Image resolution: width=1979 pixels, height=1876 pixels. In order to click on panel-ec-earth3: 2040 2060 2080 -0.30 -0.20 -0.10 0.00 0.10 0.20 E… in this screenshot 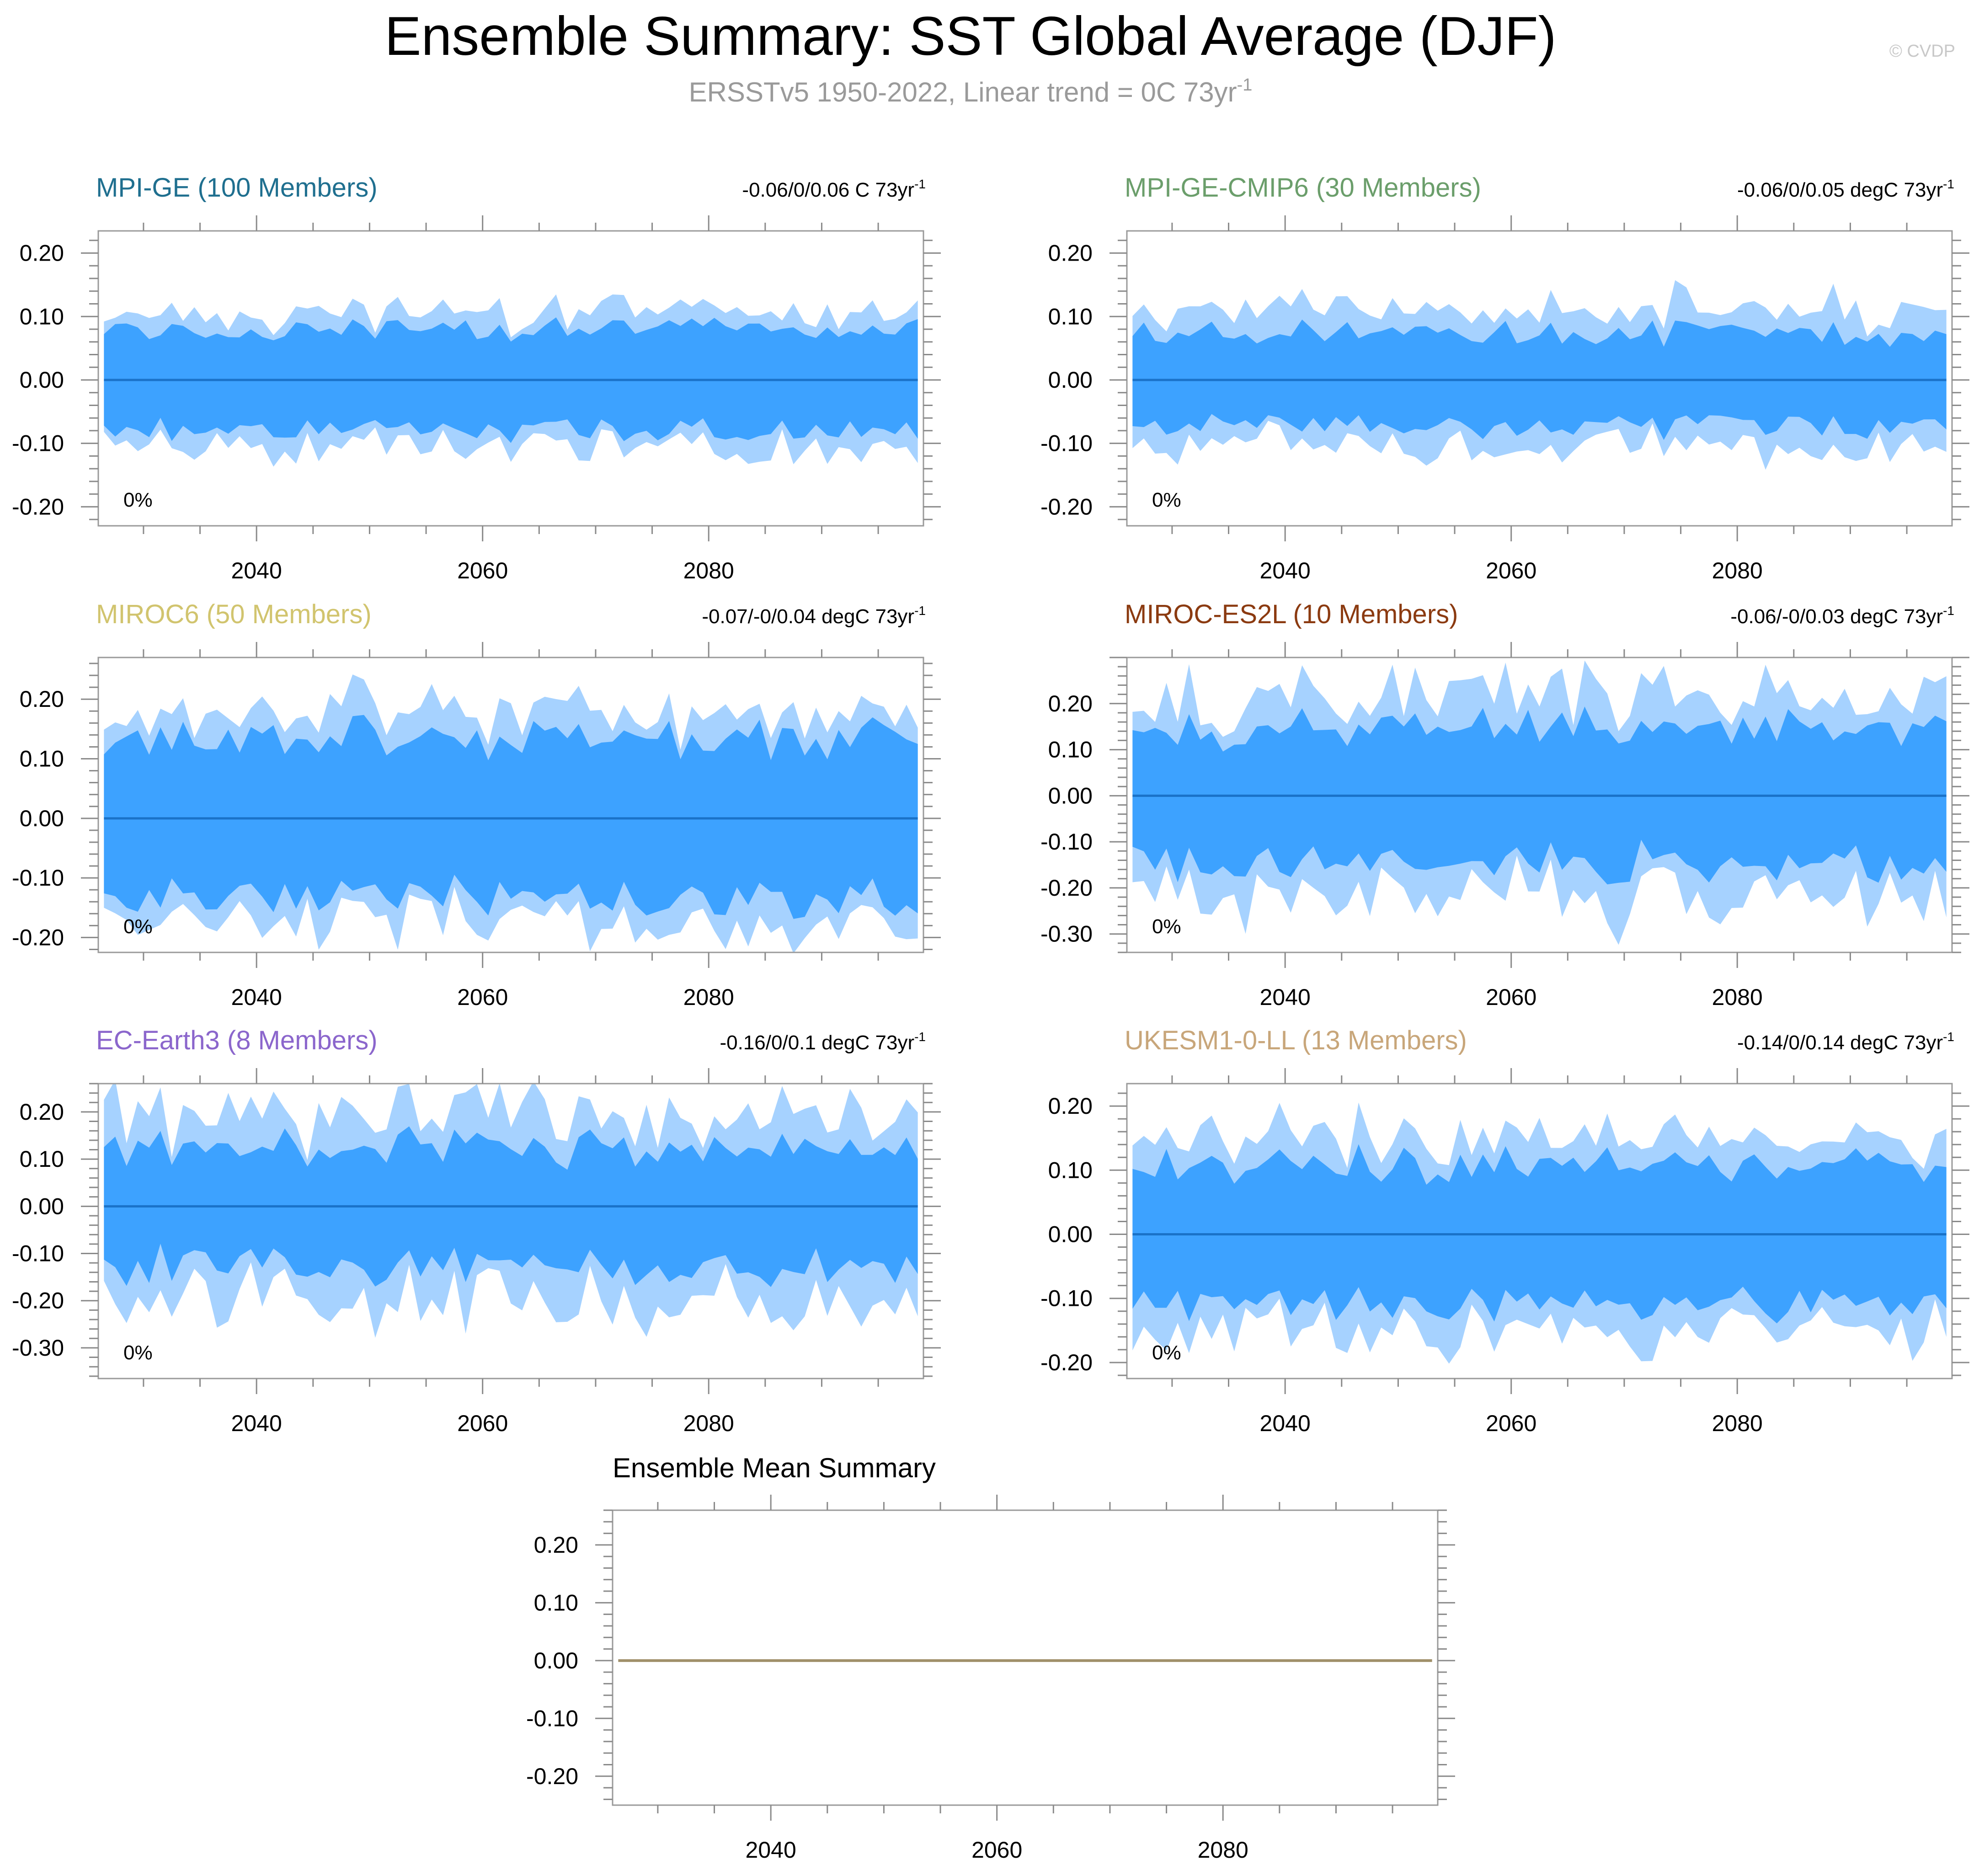, I will do `click(476, 1231)`.